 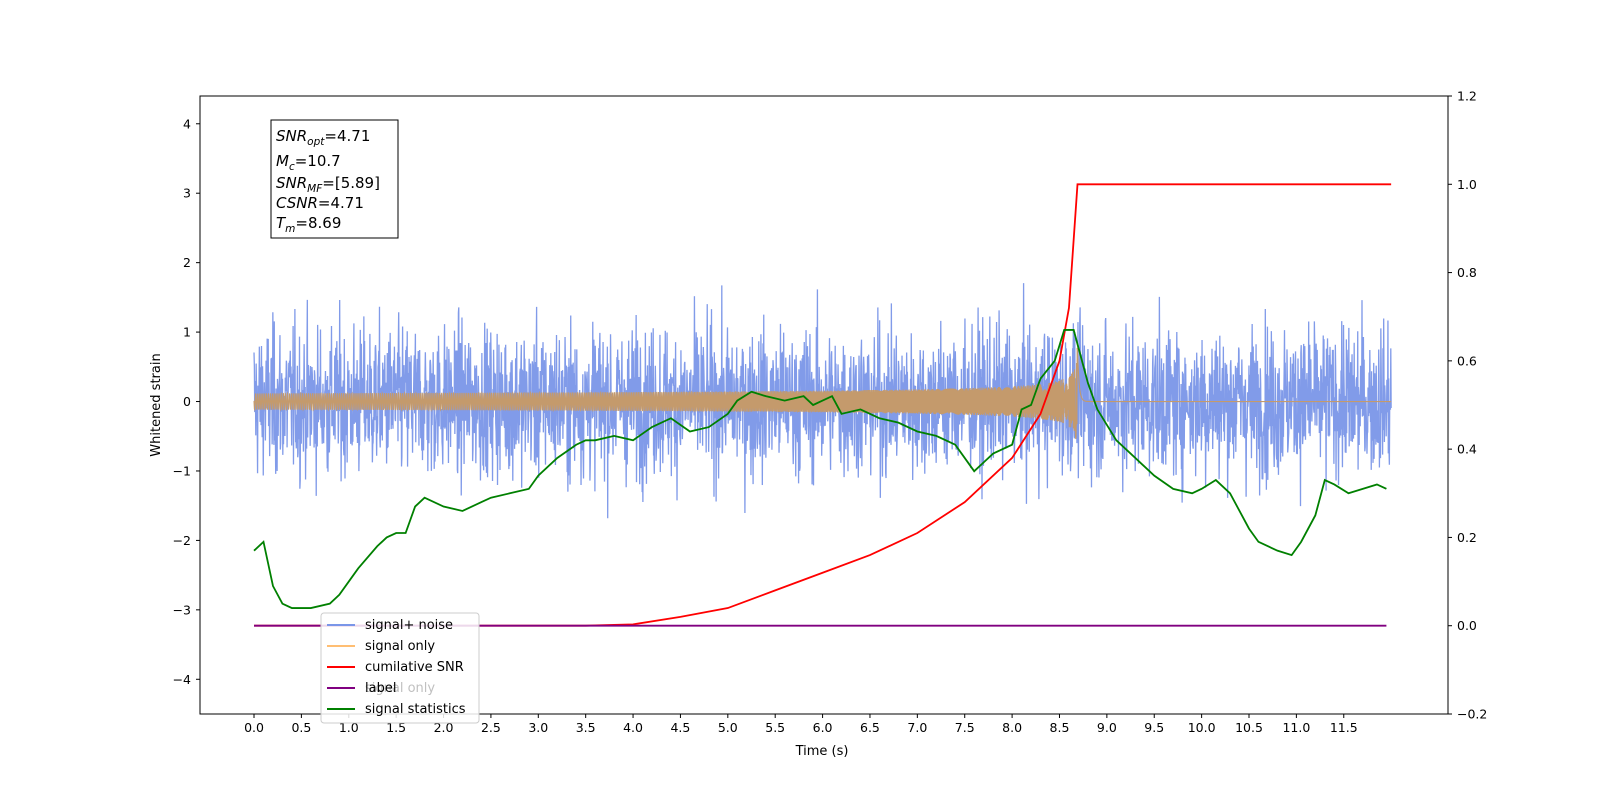 What do you see at coordinates (1467, 537) in the screenshot?
I see `y-right-tick-label: 0.2` at bounding box center [1467, 537].